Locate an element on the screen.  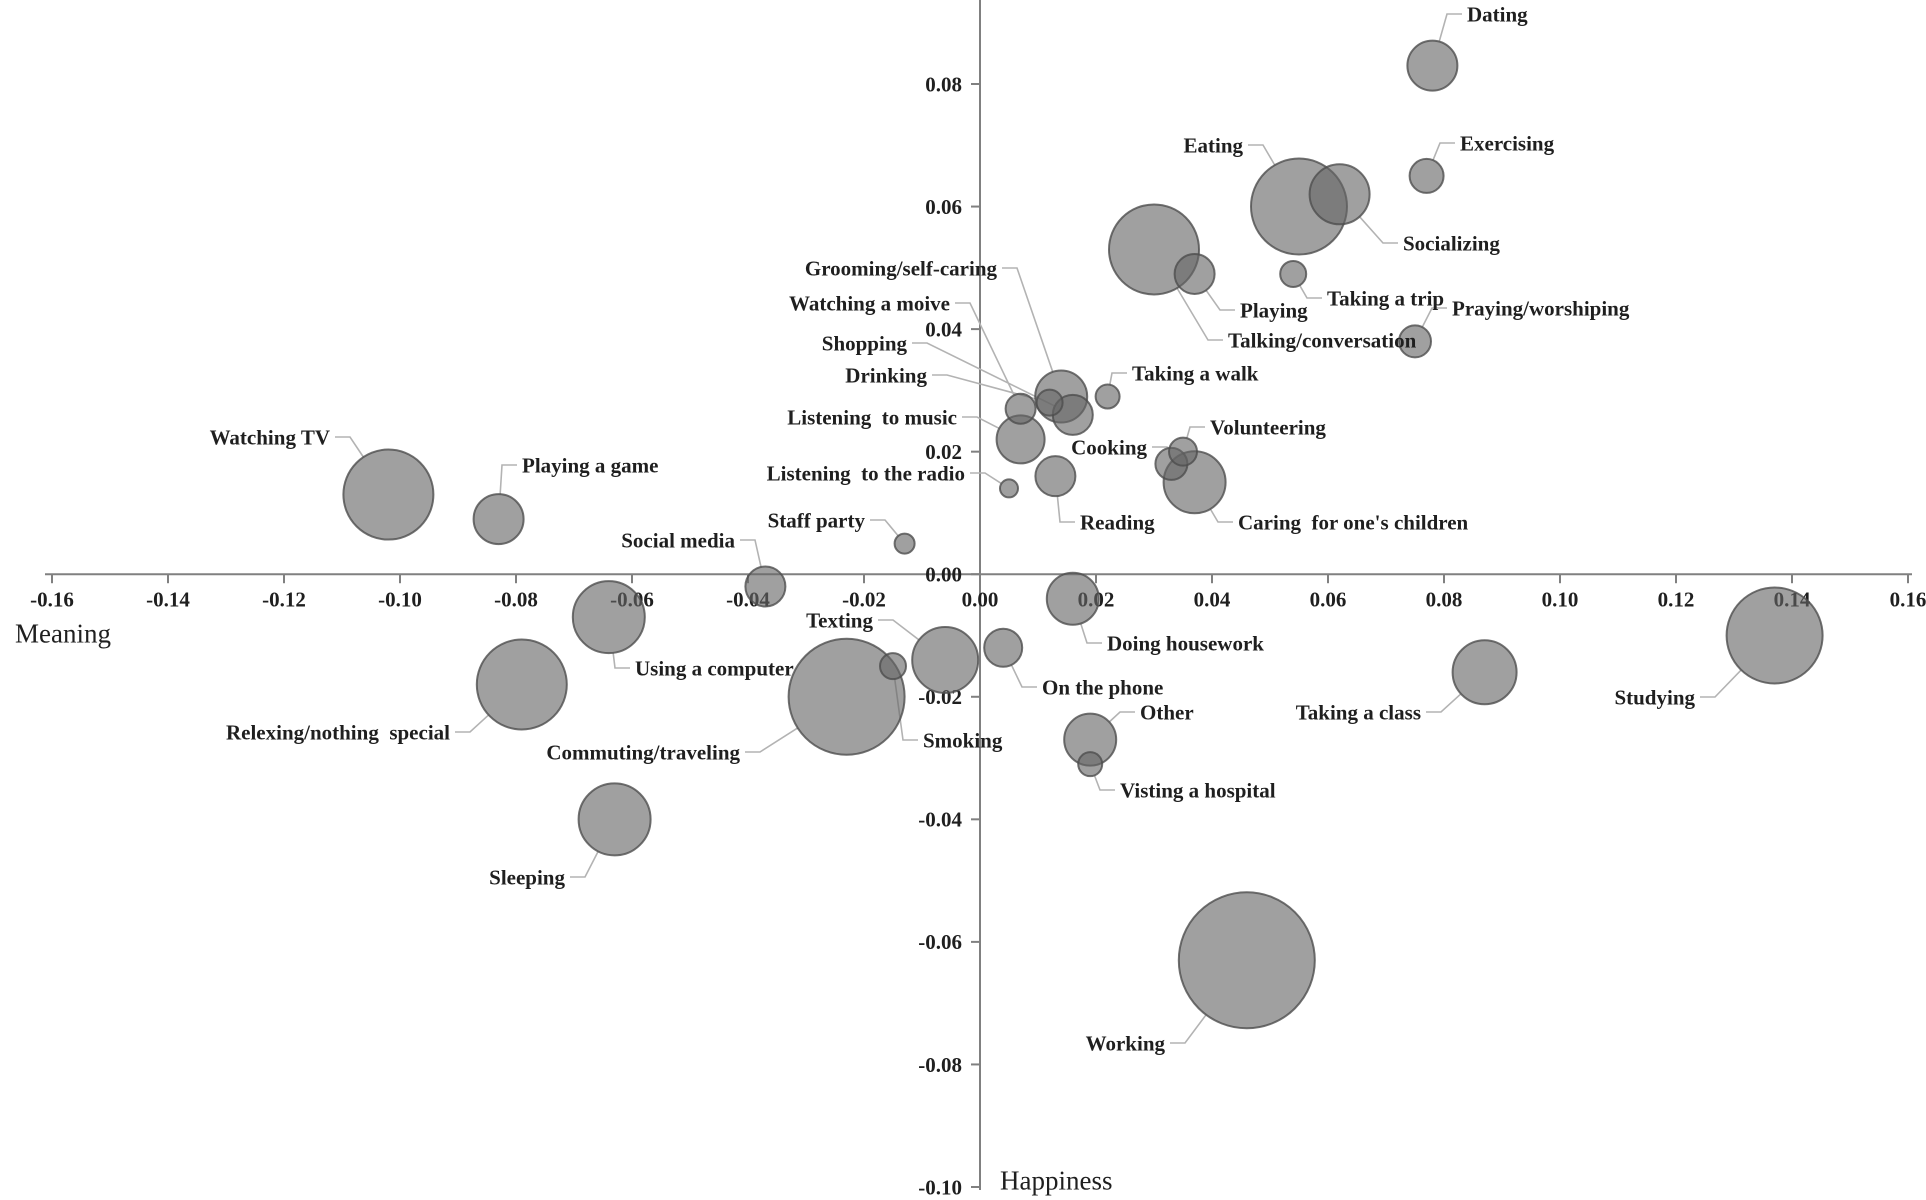
leader-reading is located at coordinates (1065, 509).